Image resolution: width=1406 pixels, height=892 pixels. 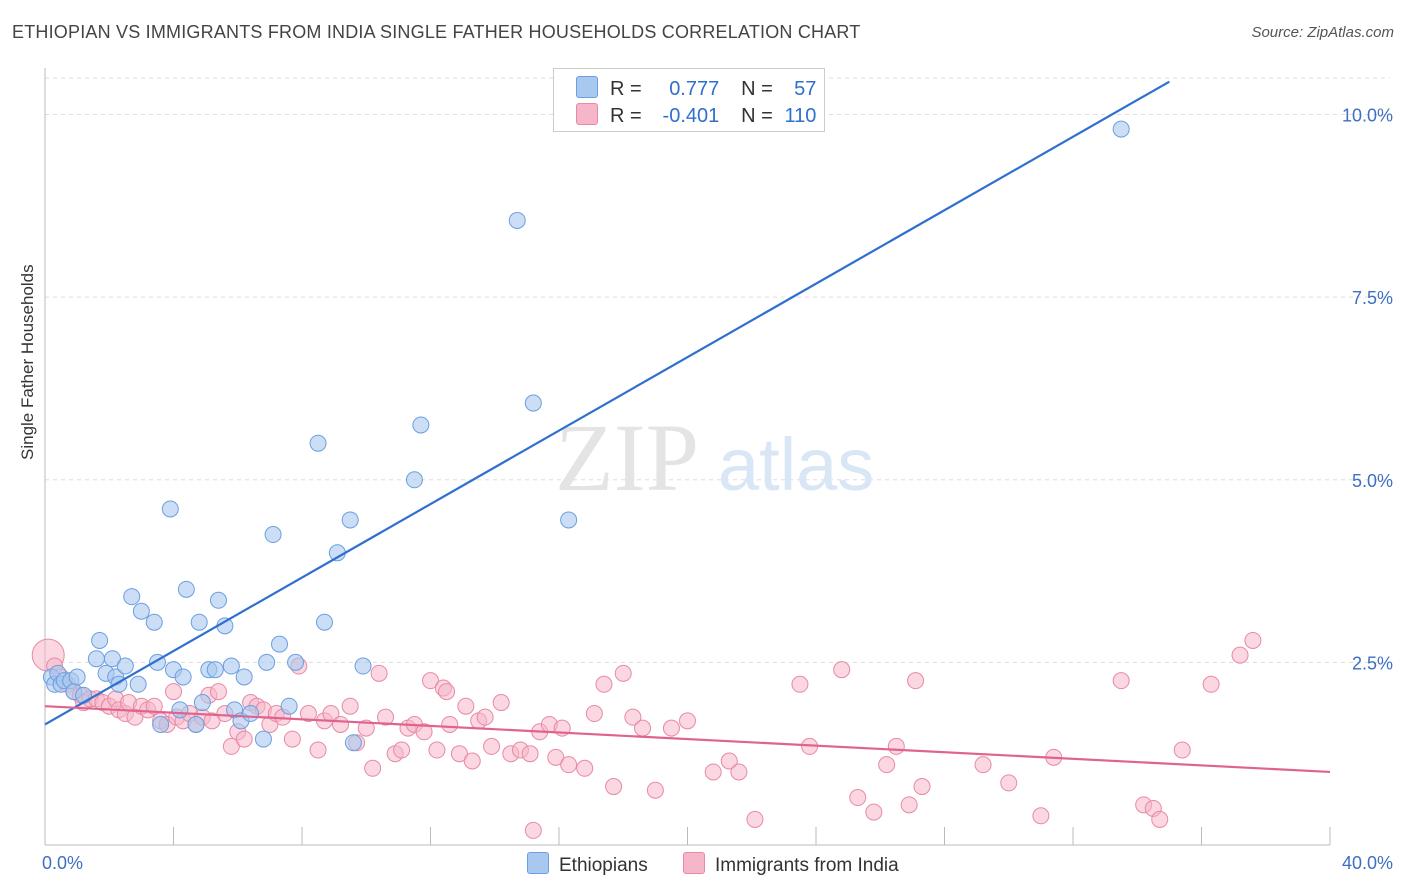 I want to click on bottom-legend-swatch-pink, so click(x=694, y=863).